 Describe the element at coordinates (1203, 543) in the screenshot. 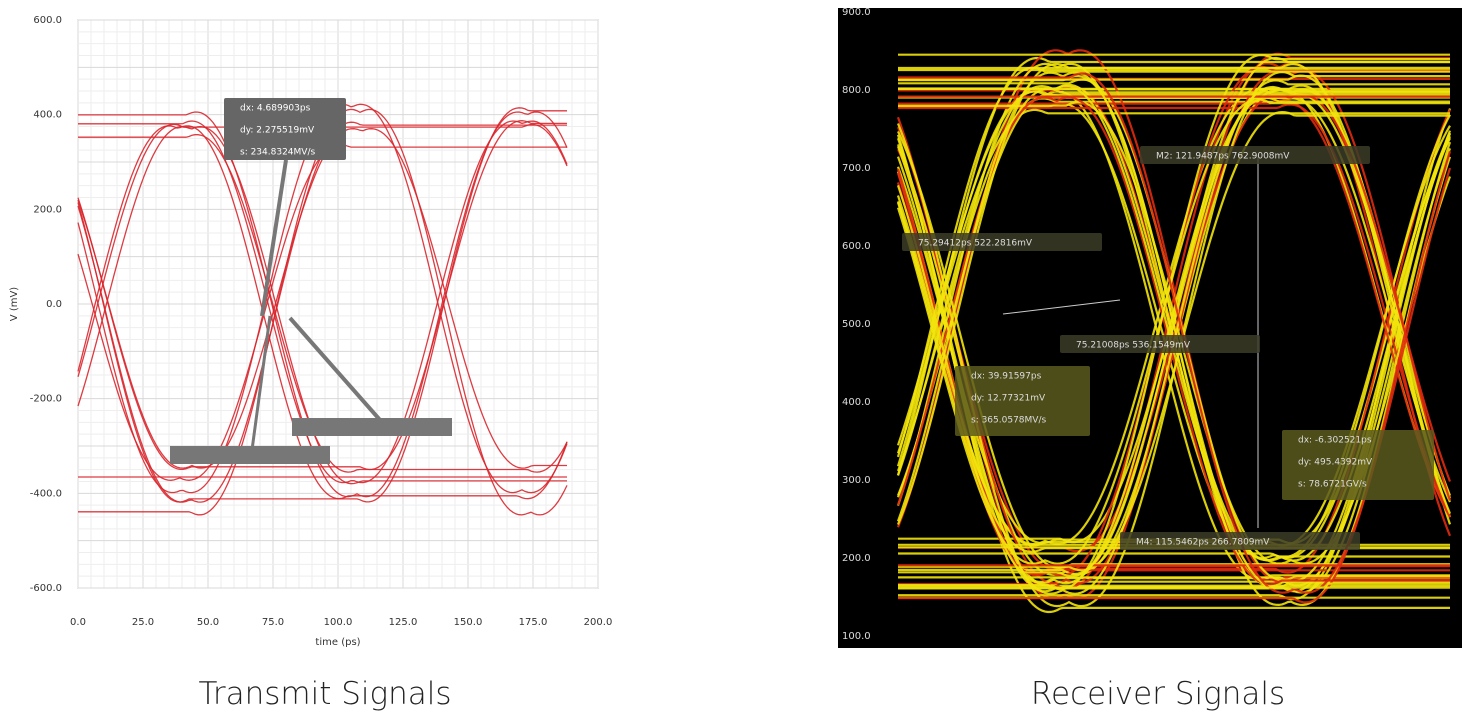

I see `annotation: M4: 115.5462ps 266.7809mV` at that location.